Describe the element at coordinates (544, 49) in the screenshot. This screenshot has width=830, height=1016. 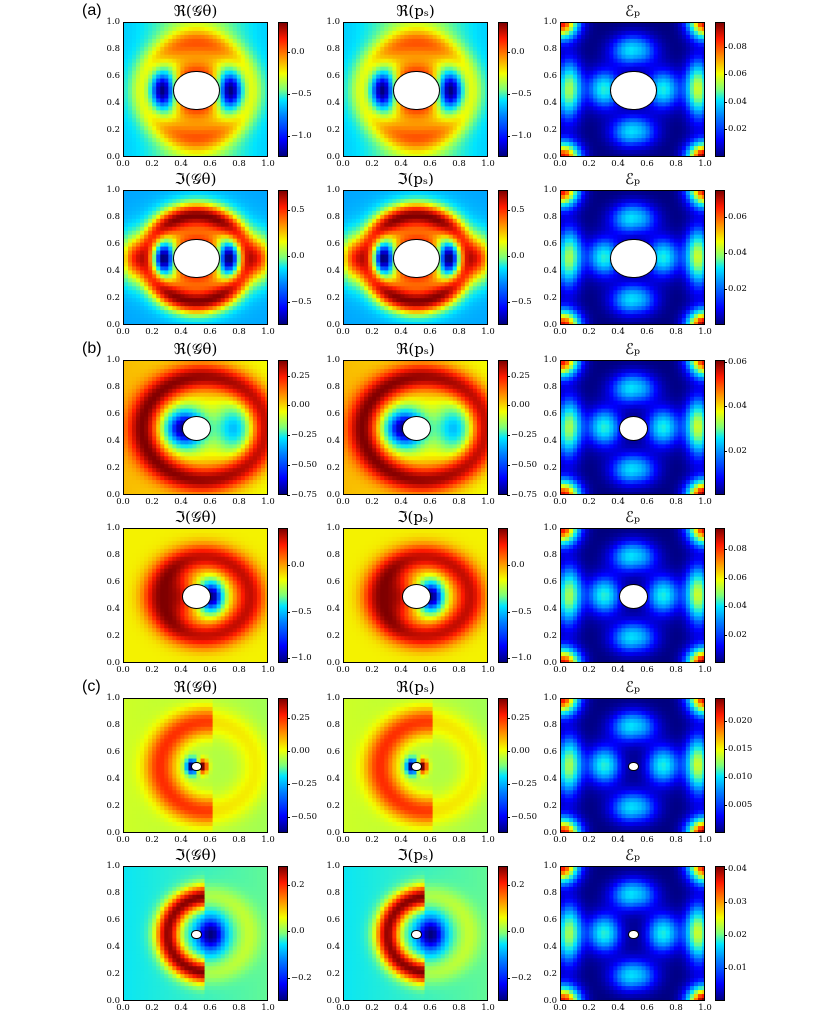
I see `y-tick-label: 0.8` at that location.